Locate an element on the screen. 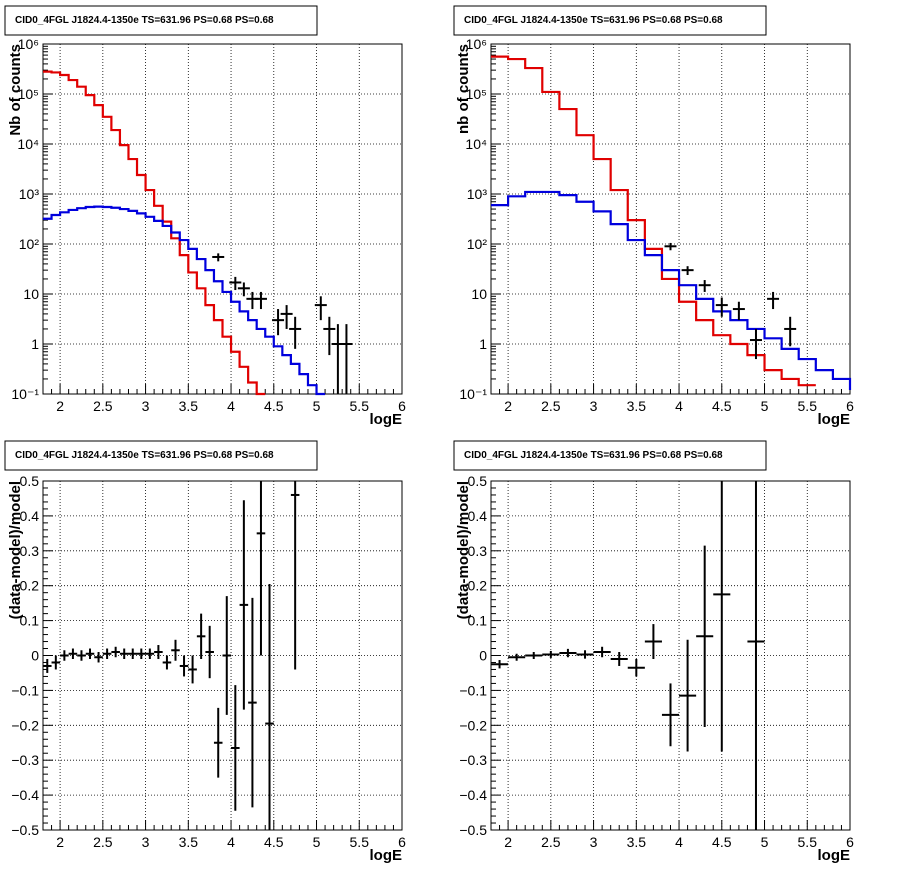 The height and width of the screenshot is (875, 898). y-axis-label: Nb of counts is located at coordinates (15, 90).